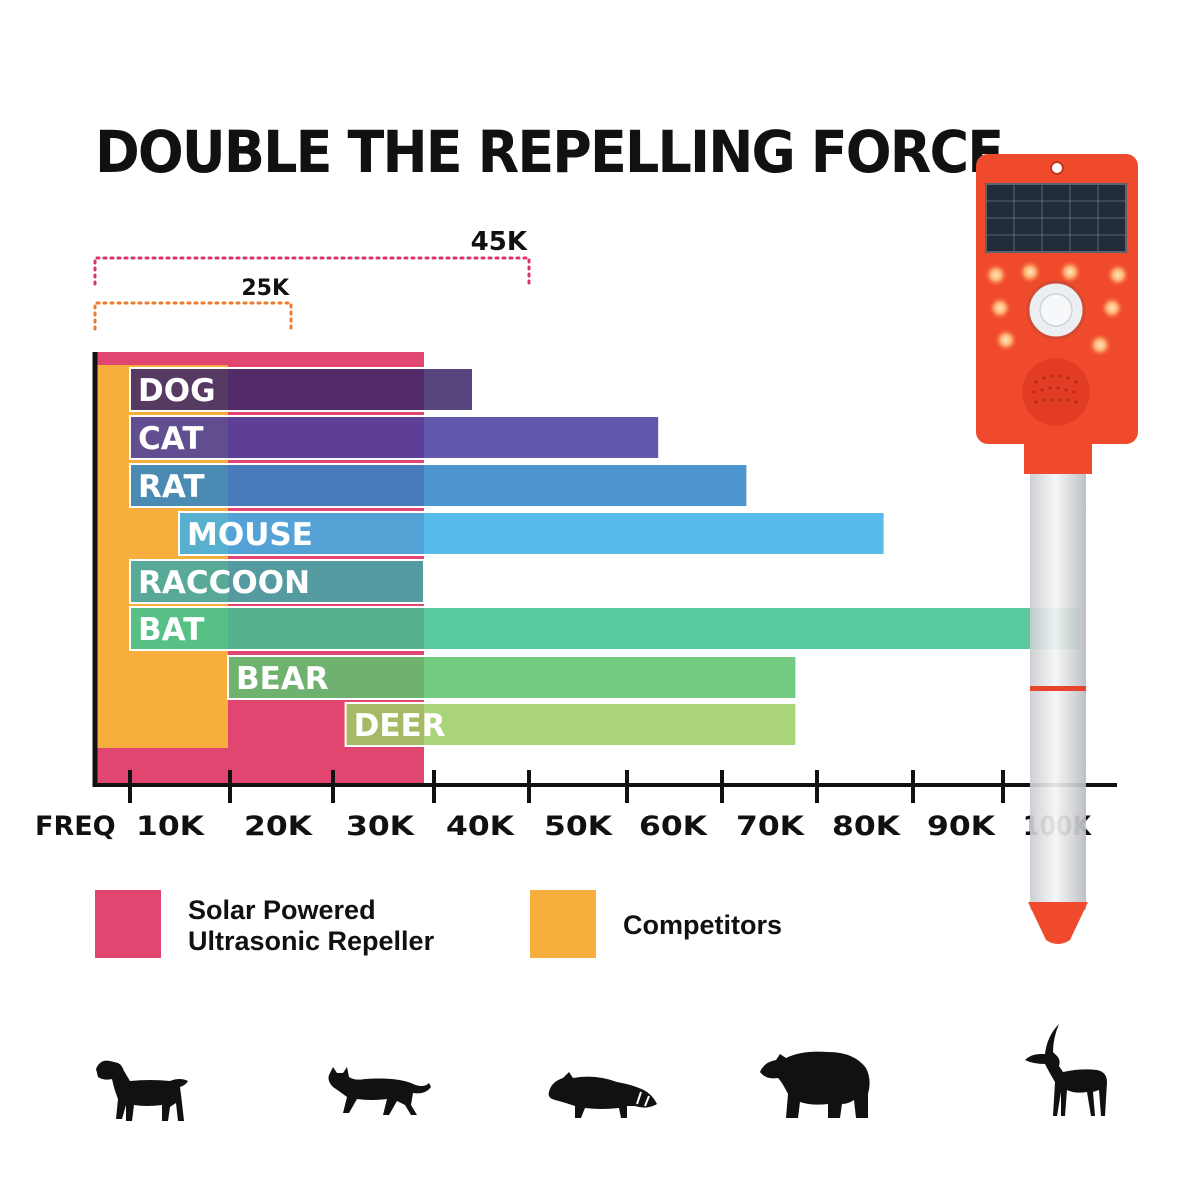 This screenshot has width=1200, height=1200. Describe the element at coordinates (673, 826) in the screenshot. I see `x-tick-label-60k: 60K` at that location.